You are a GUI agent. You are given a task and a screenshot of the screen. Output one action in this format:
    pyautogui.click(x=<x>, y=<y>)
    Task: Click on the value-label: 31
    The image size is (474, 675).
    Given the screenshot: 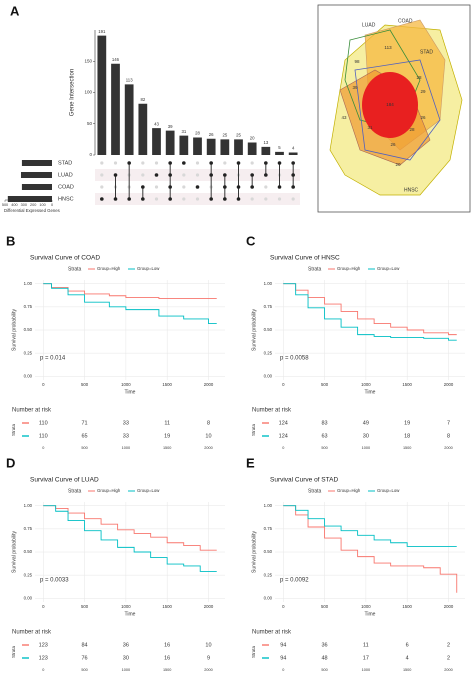 What is the action you would take?
    pyautogui.click(x=183, y=131)
    